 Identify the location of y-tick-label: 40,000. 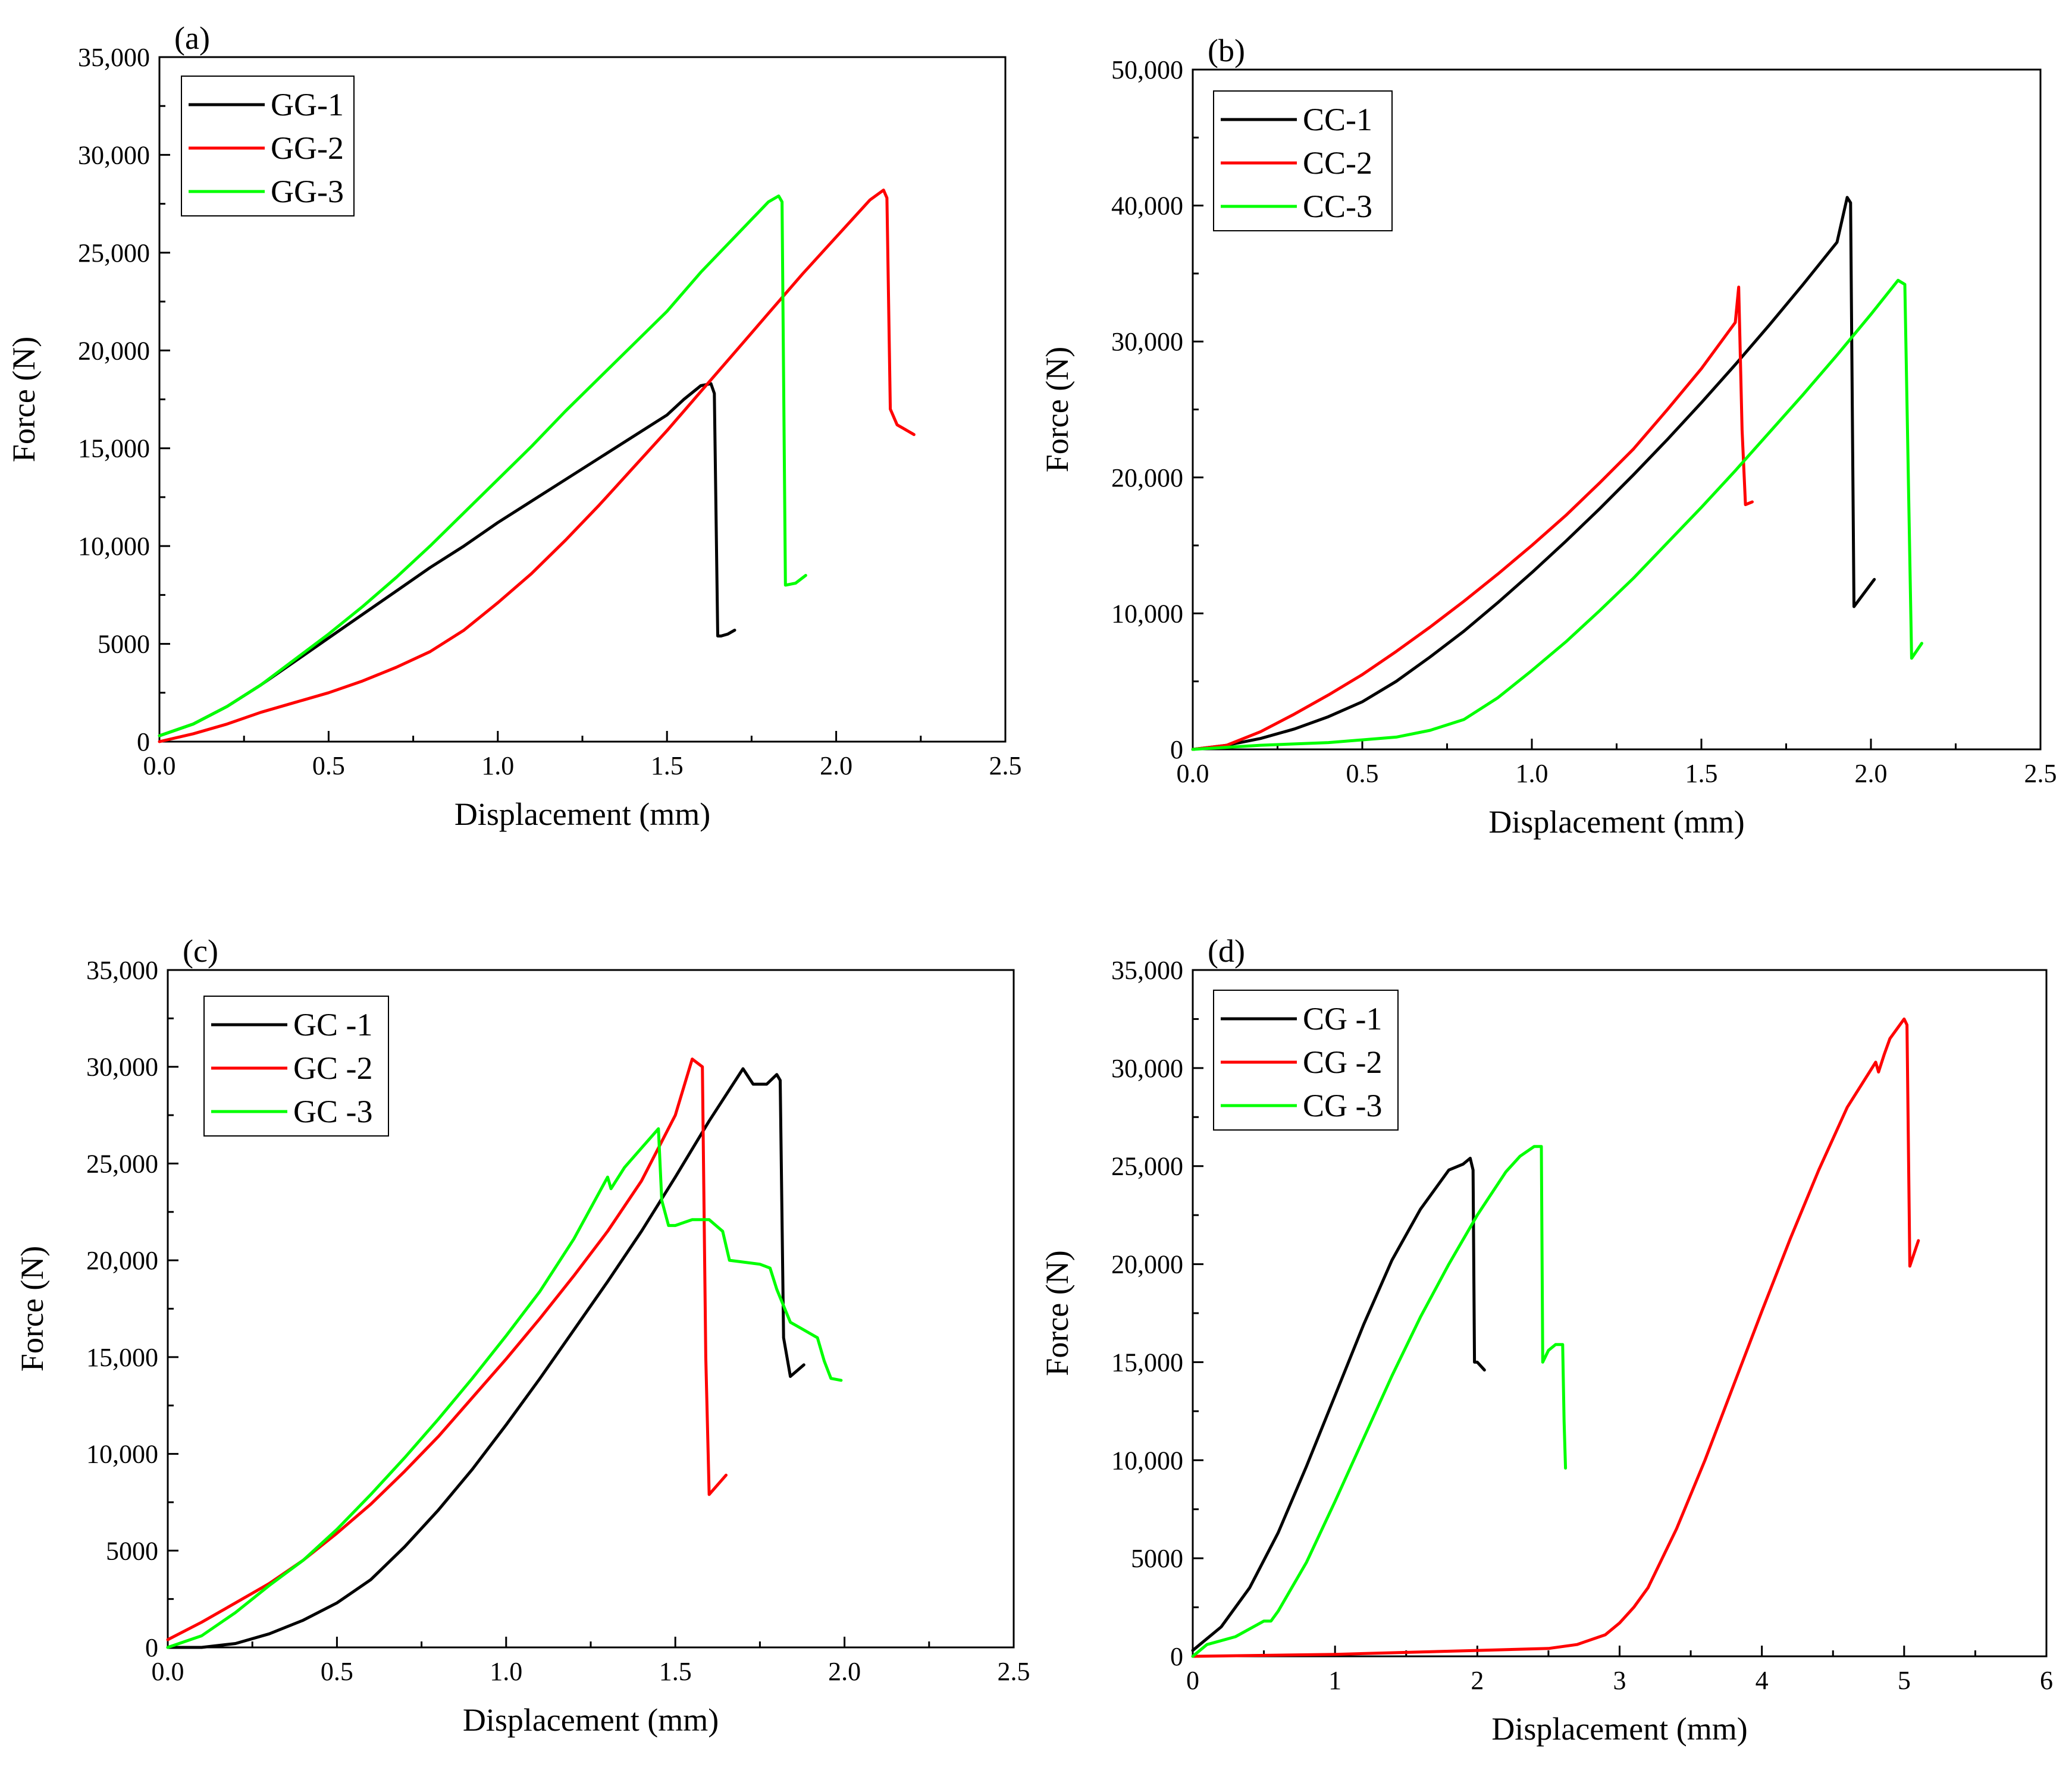
(1147, 206).